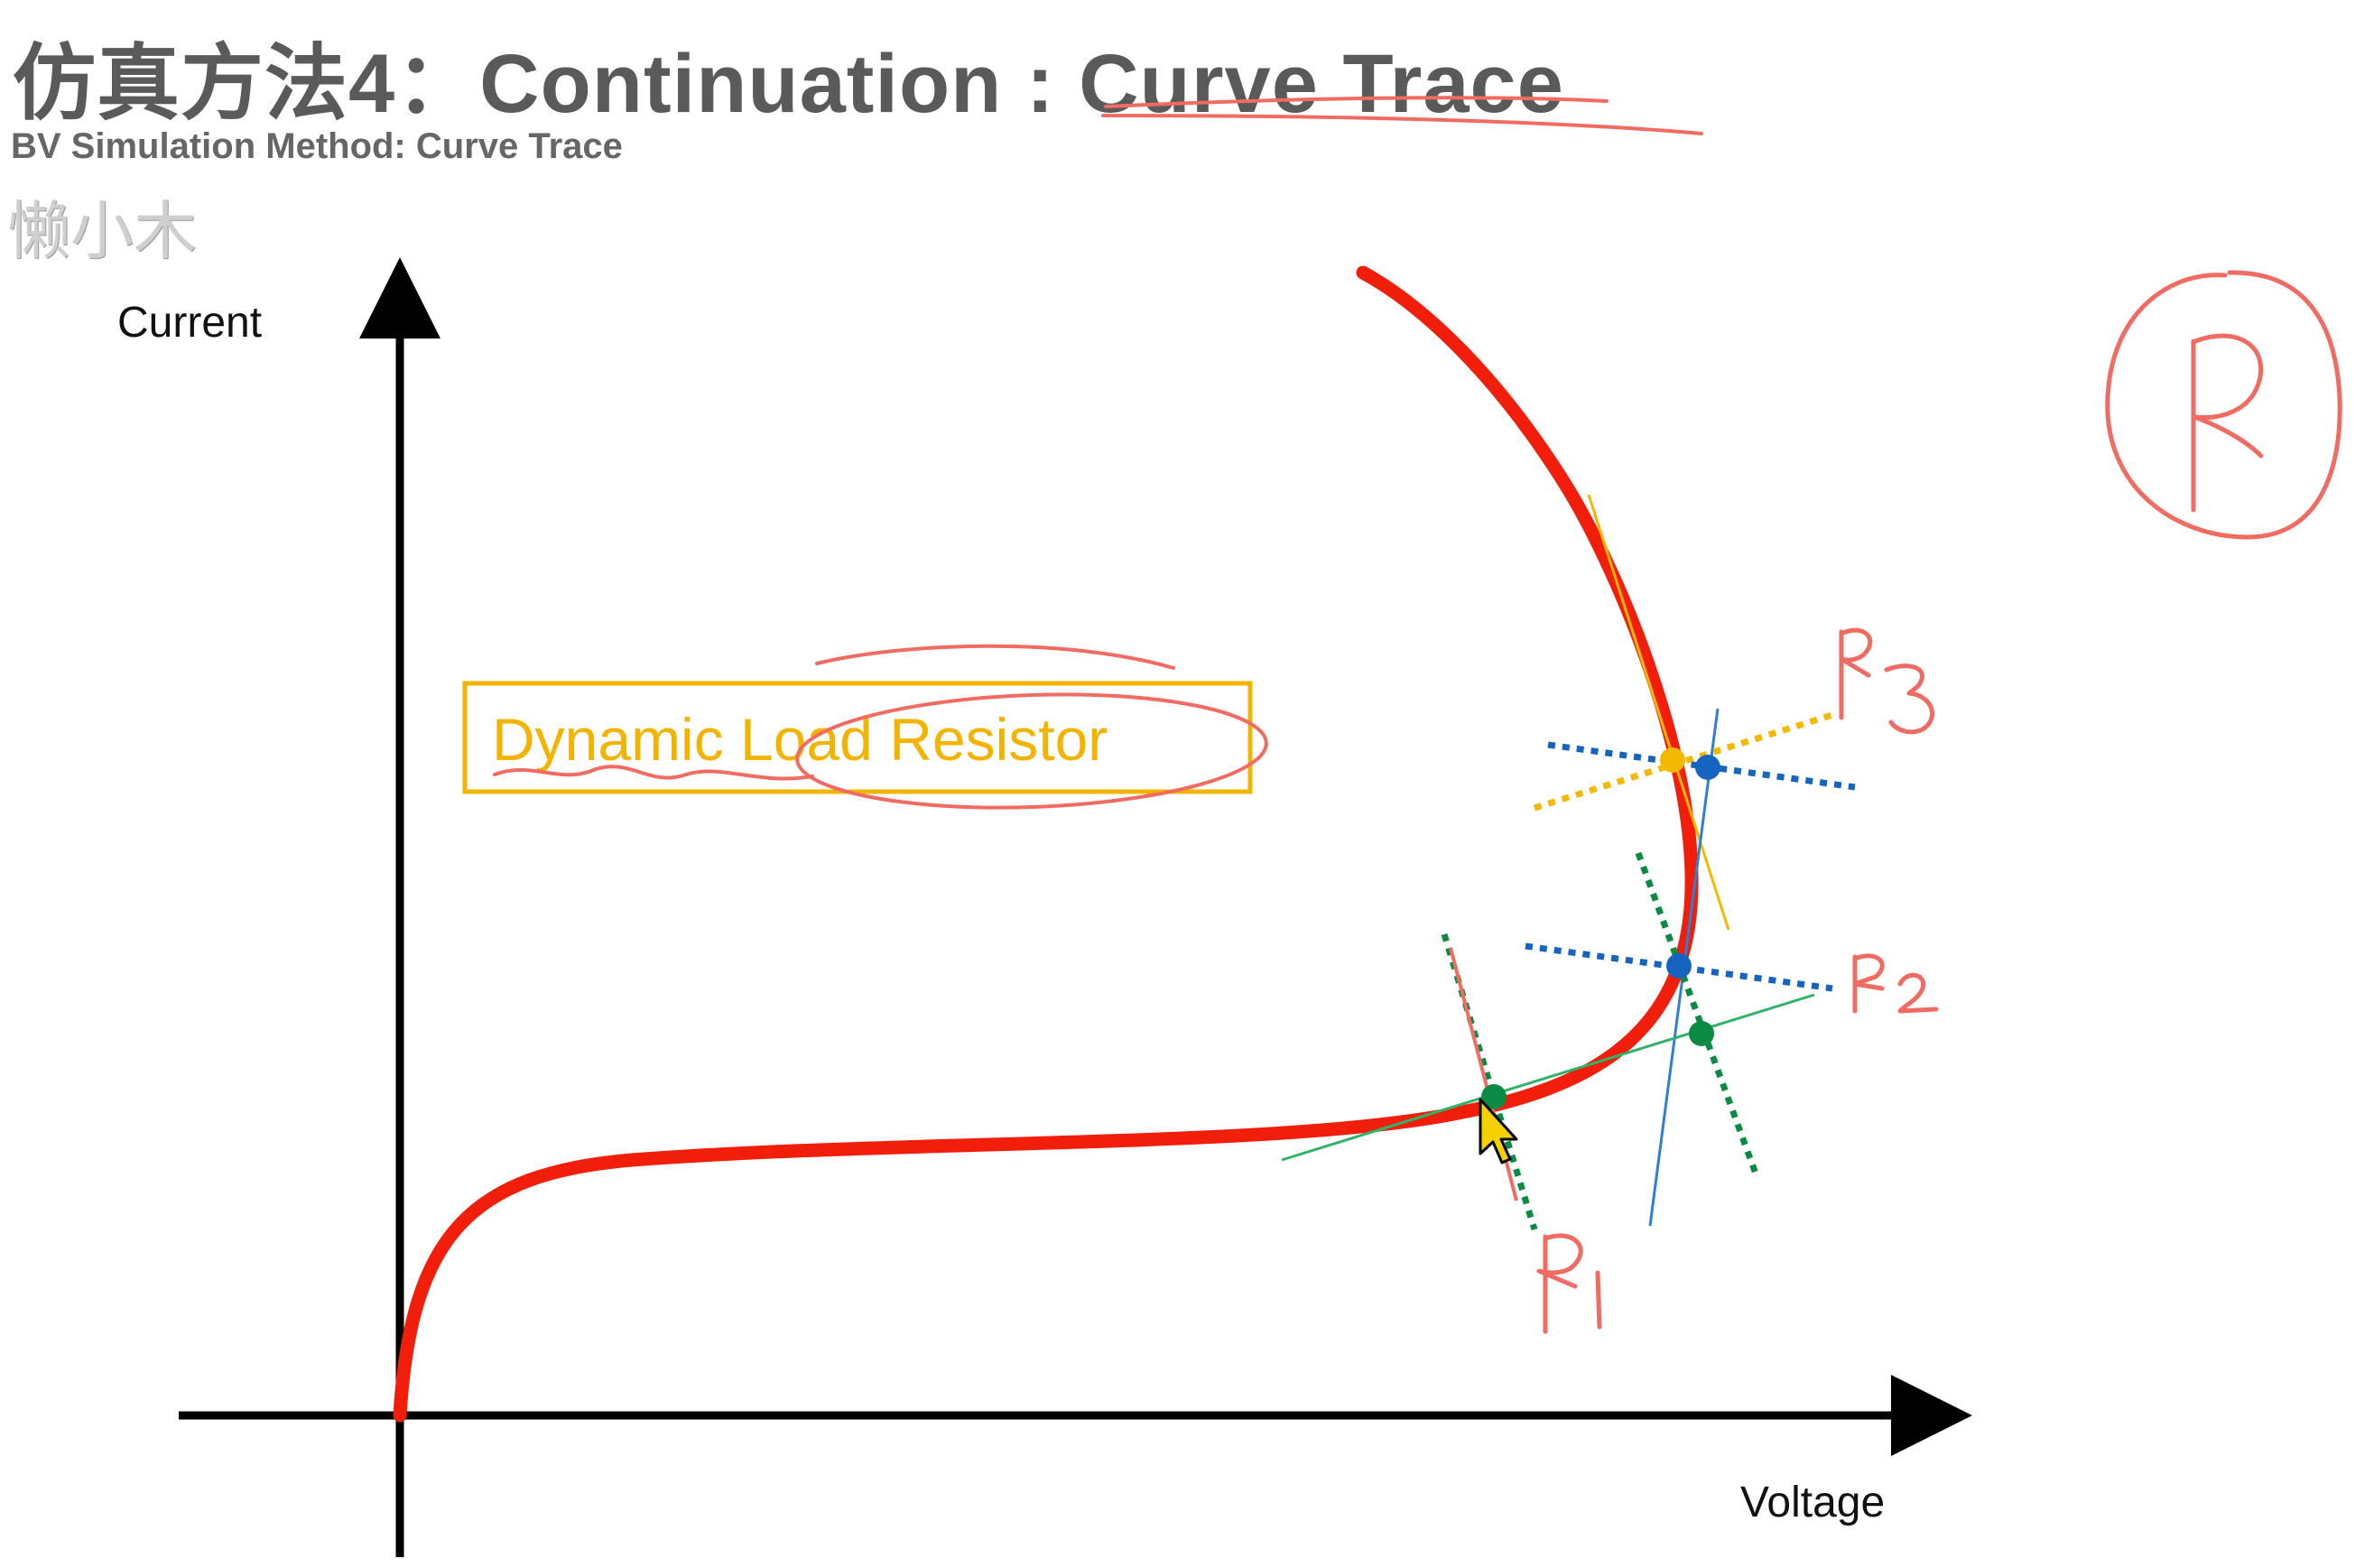 This screenshot has width=2355, height=1568. What do you see at coordinates (1701, 1033) in the screenshot?
I see `operating-point-green-right` at bounding box center [1701, 1033].